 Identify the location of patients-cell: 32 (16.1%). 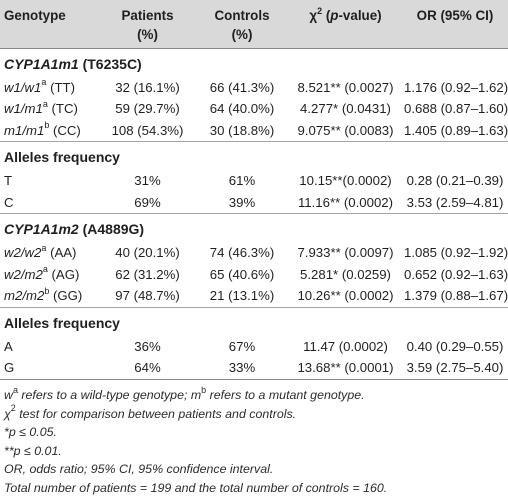
(147, 88).